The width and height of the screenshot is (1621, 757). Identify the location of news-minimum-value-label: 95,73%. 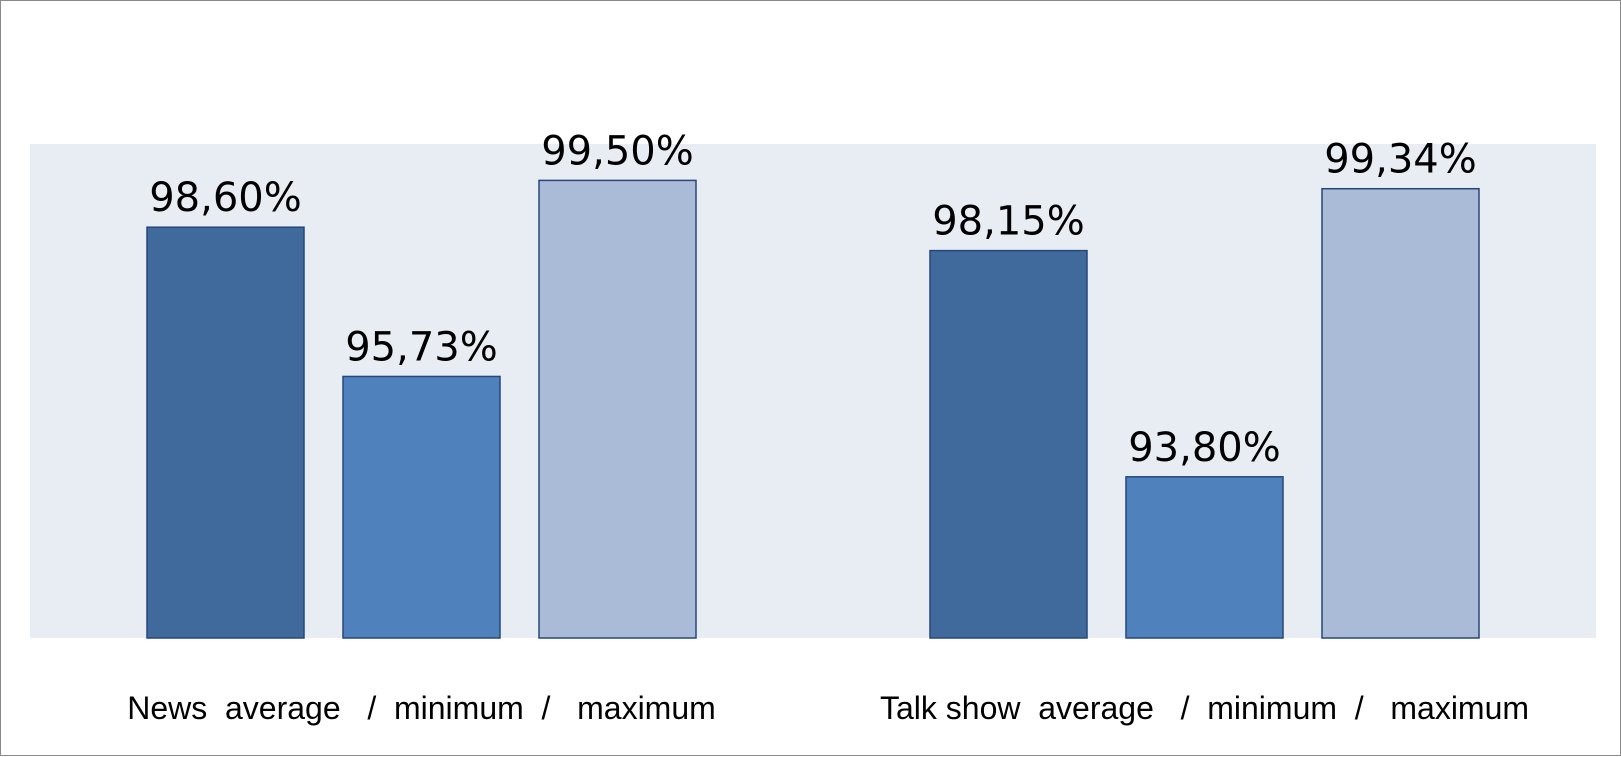
(421, 347).